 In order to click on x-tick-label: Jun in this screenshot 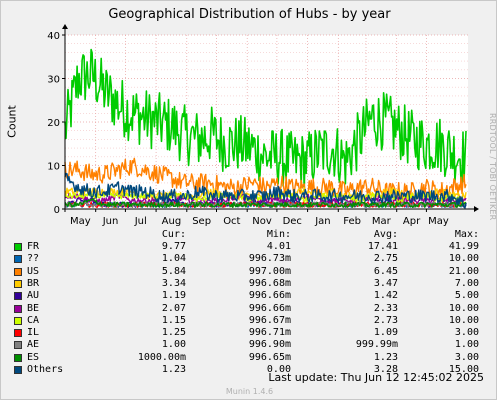, I will do `click(110, 221)`.